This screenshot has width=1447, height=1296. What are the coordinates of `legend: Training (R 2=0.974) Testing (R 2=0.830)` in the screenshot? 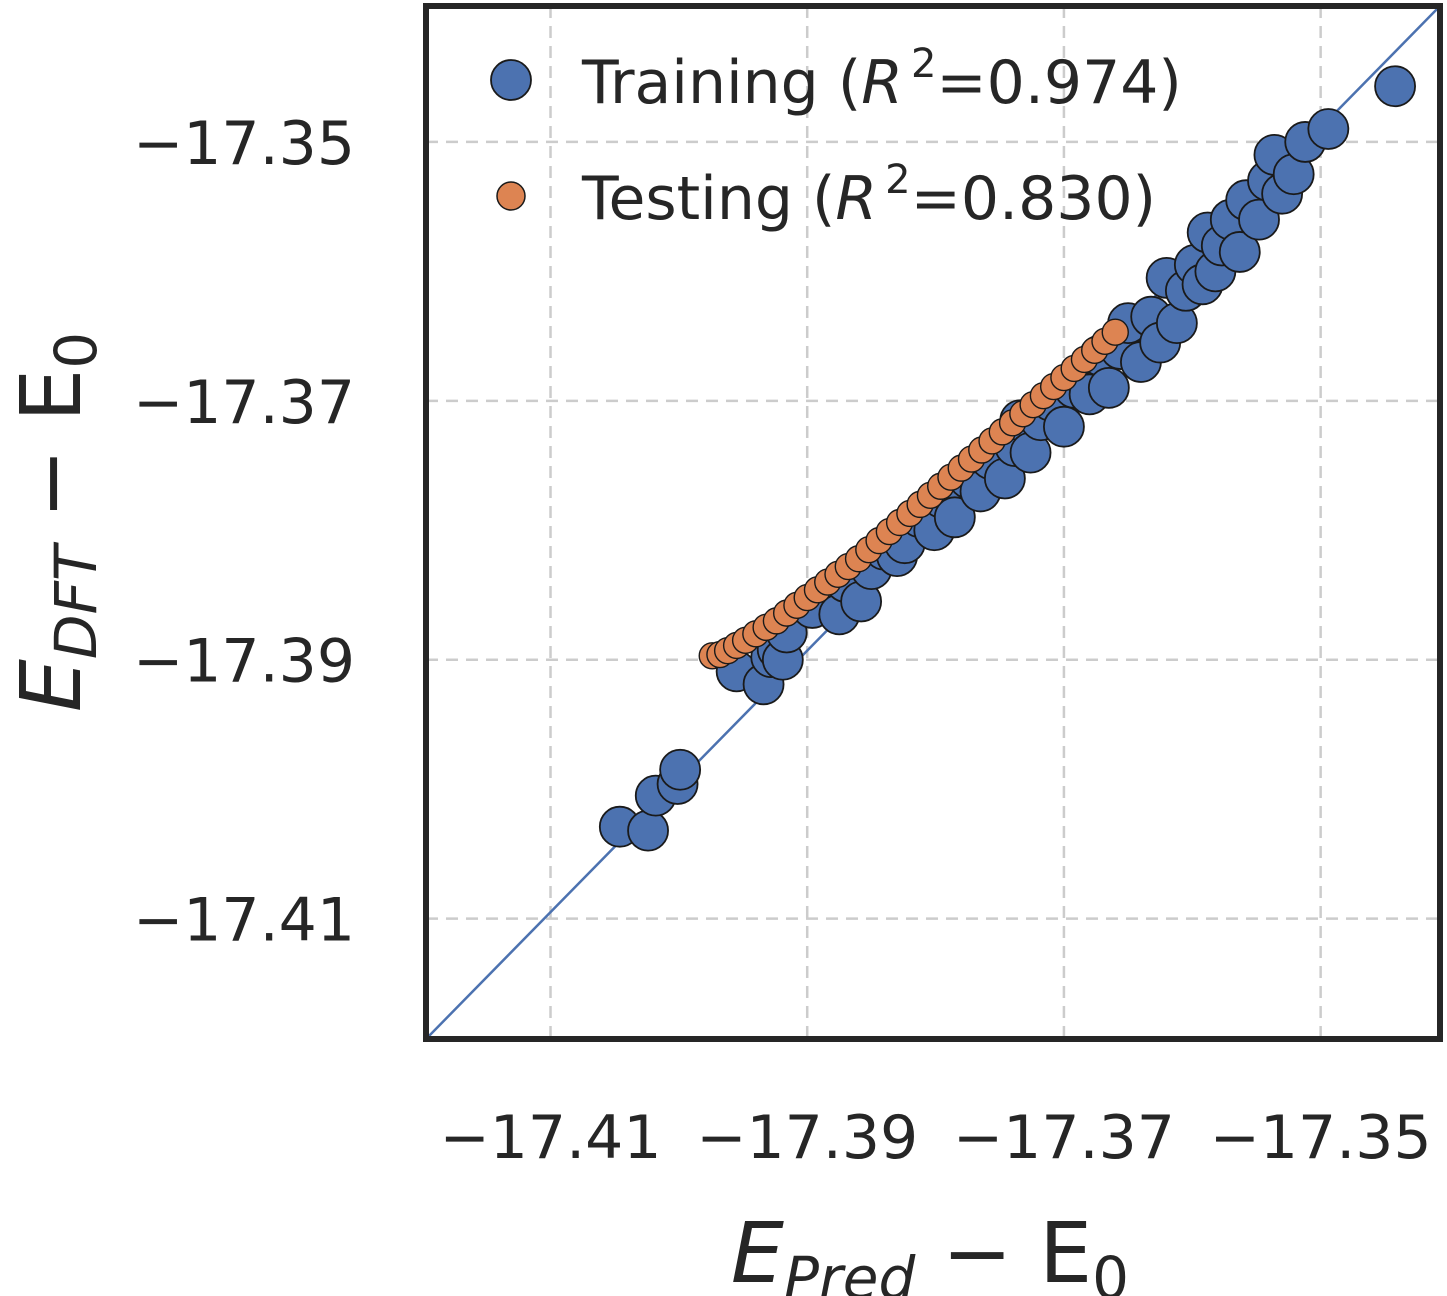 It's located at (836, 137).